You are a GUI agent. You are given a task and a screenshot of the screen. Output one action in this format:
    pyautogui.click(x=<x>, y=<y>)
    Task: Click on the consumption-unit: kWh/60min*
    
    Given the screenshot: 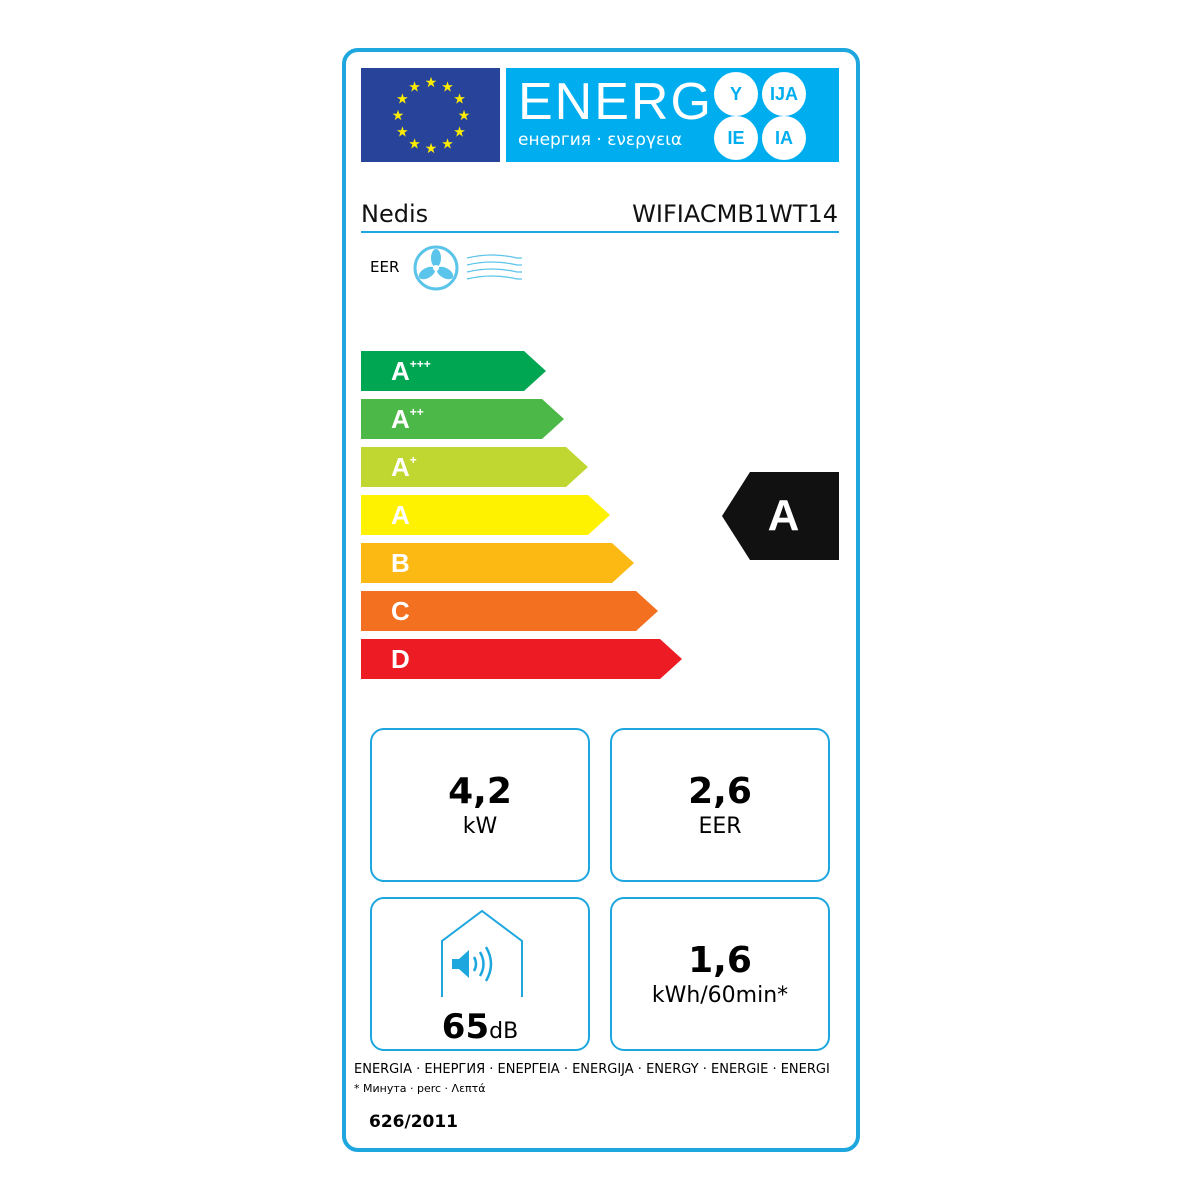 What is the action you would take?
    pyautogui.click(x=720, y=995)
    